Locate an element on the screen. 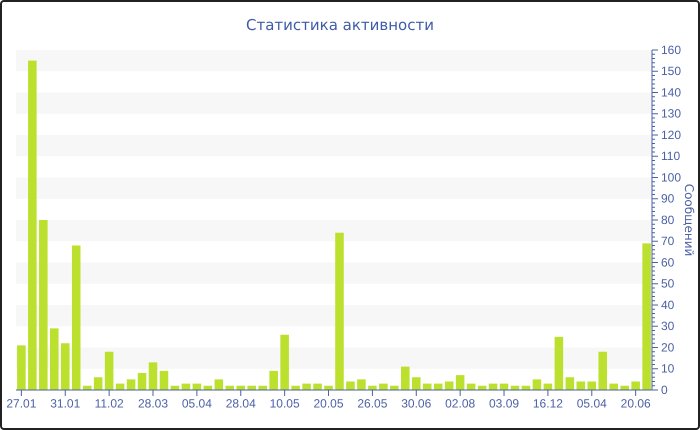 The image size is (700, 430). y-tick-label: 100 is located at coordinates (671, 177).